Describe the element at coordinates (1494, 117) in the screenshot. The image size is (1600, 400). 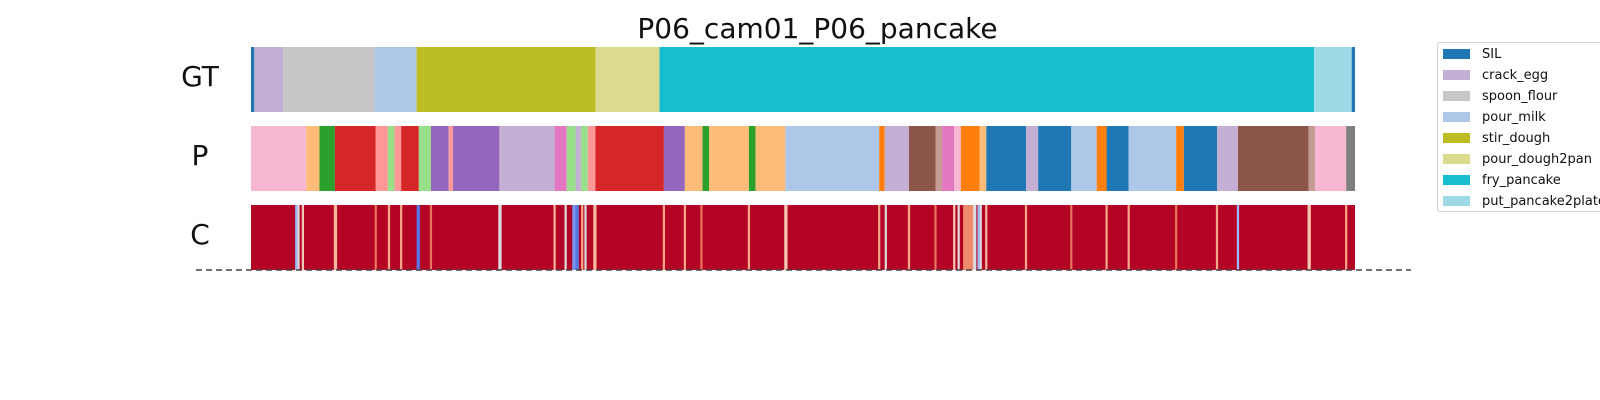
I see `legend-item-pour-milk: pour_milk` at that location.